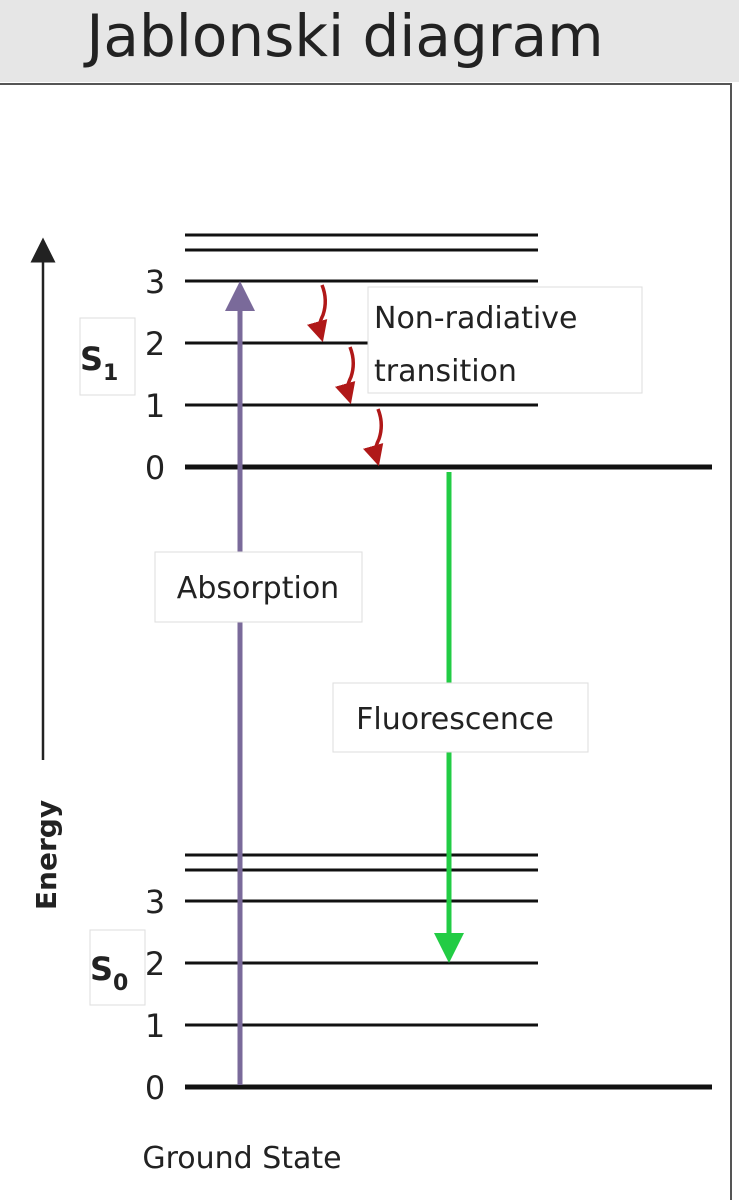  What do you see at coordinates (99, 363) in the screenshot?
I see `state-label: S1` at bounding box center [99, 363].